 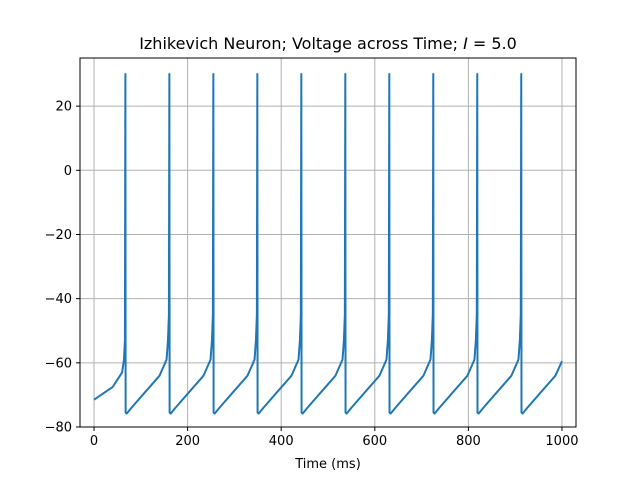 I want to click on y-tick-label: −60, so click(x=58, y=363).